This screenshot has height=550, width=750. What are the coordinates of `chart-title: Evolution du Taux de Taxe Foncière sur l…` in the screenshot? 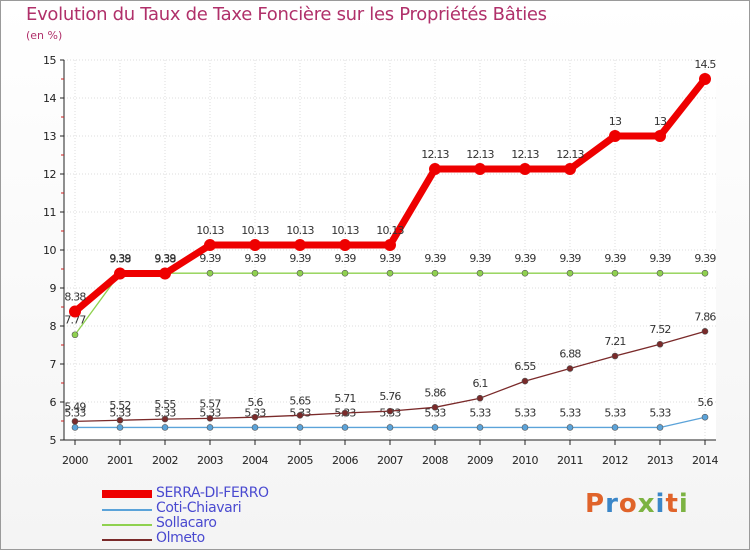 It's located at (286, 14).